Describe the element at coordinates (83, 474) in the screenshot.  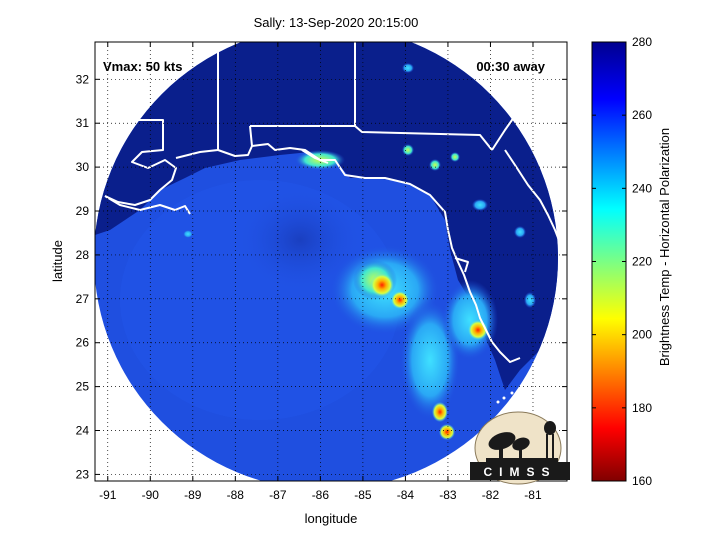
I see `y-tick-label: 23` at that location.